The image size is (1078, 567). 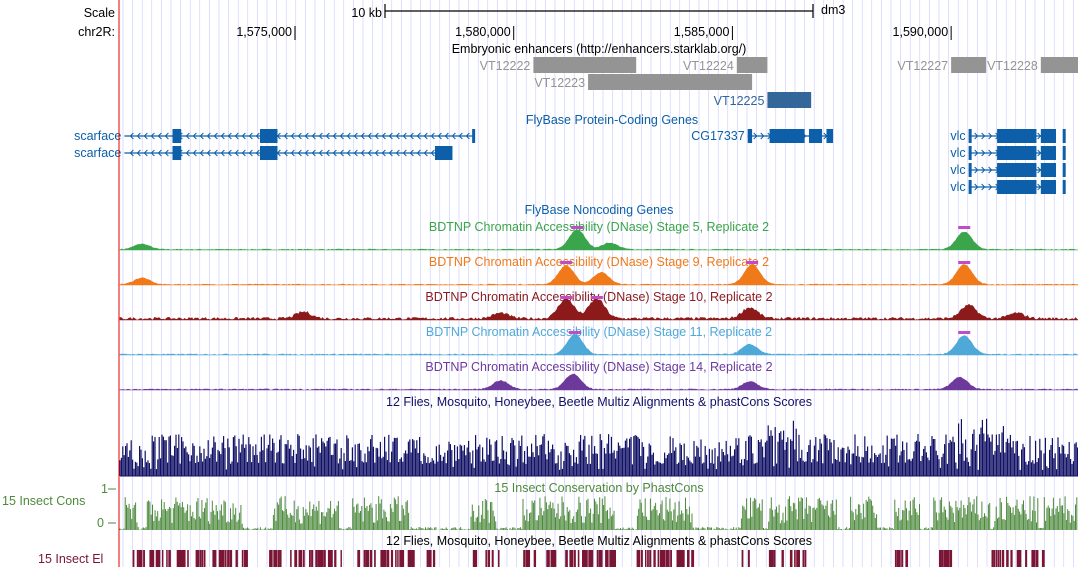 I want to click on cons-axis-min: 0, so click(x=100, y=523).